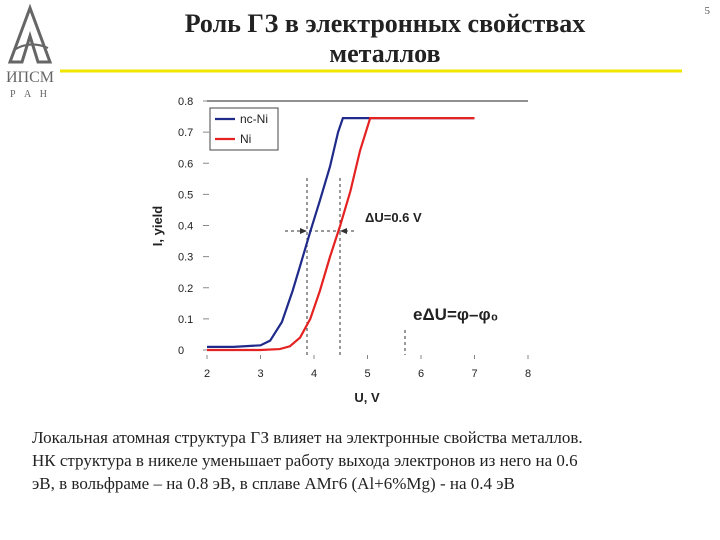 This screenshot has height=540, width=720. I want to click on x-tick-label: 2, so click(207, 374).